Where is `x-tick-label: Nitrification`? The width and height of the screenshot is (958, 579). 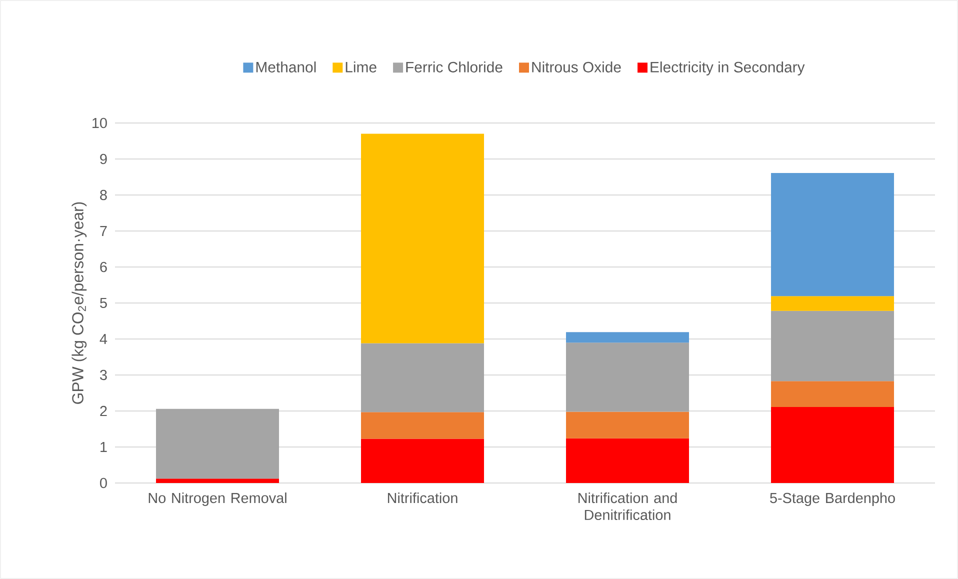 x-tick-label: Nitrification is located at coordinates (423, 498).